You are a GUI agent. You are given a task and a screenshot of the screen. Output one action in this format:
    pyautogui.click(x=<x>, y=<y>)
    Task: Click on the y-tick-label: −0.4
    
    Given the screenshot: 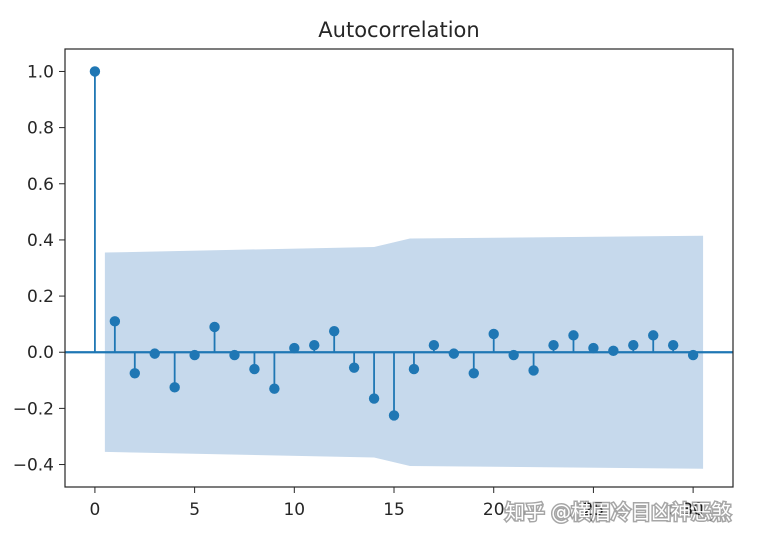 What is the action you would take?
    pyautogui.click(x=33, y=466)
    